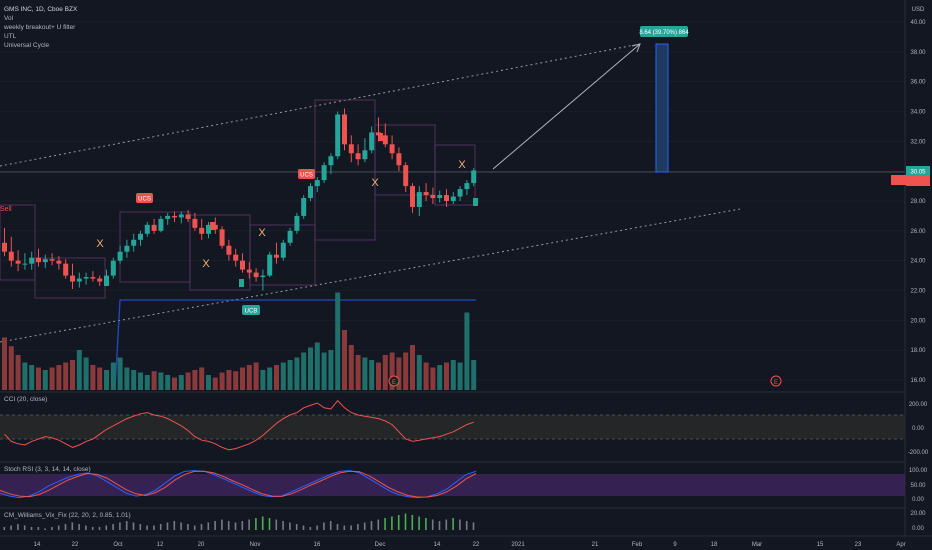 The image size is (932, 550). I want to click on time-tick-label: 20, so click(201, 545).